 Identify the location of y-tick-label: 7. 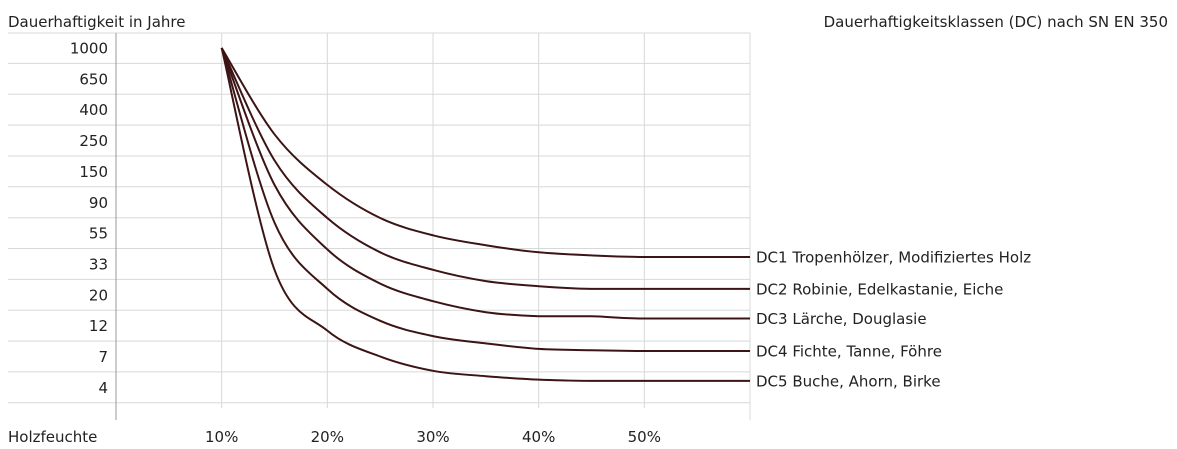
(103, 357).